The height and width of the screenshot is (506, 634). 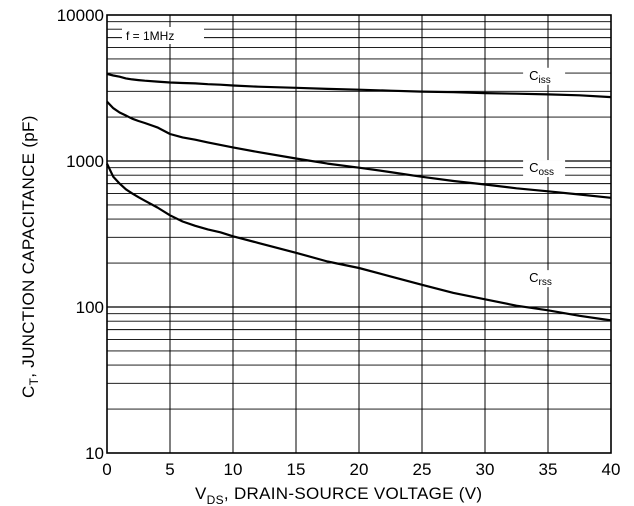 I want to click on annotation-text: f = 1MHz, so click(x=150, y=36).